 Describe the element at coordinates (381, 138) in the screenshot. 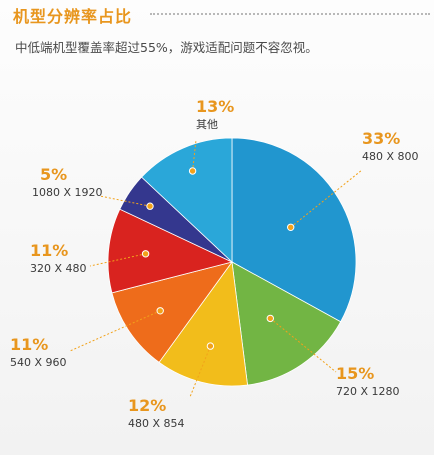

I see `slice-percent-label-1: 33%` at that location.